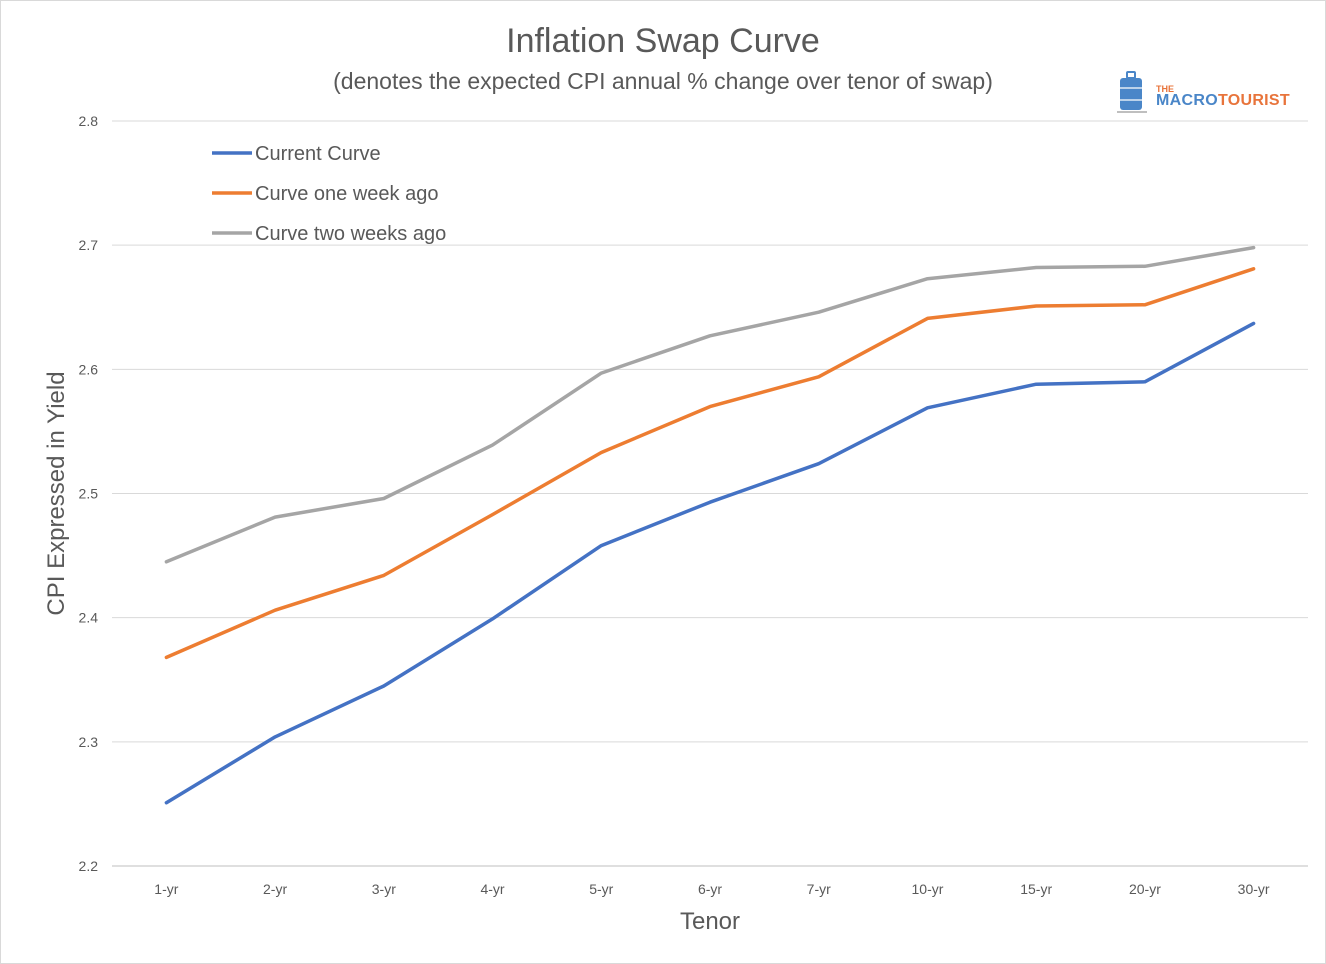 The width and height of the screenshot is (1326, 964). Describe the element at coordinates (350, 234) in the screenshot. I see `legend-label: Curve two weeks ago` at that location.